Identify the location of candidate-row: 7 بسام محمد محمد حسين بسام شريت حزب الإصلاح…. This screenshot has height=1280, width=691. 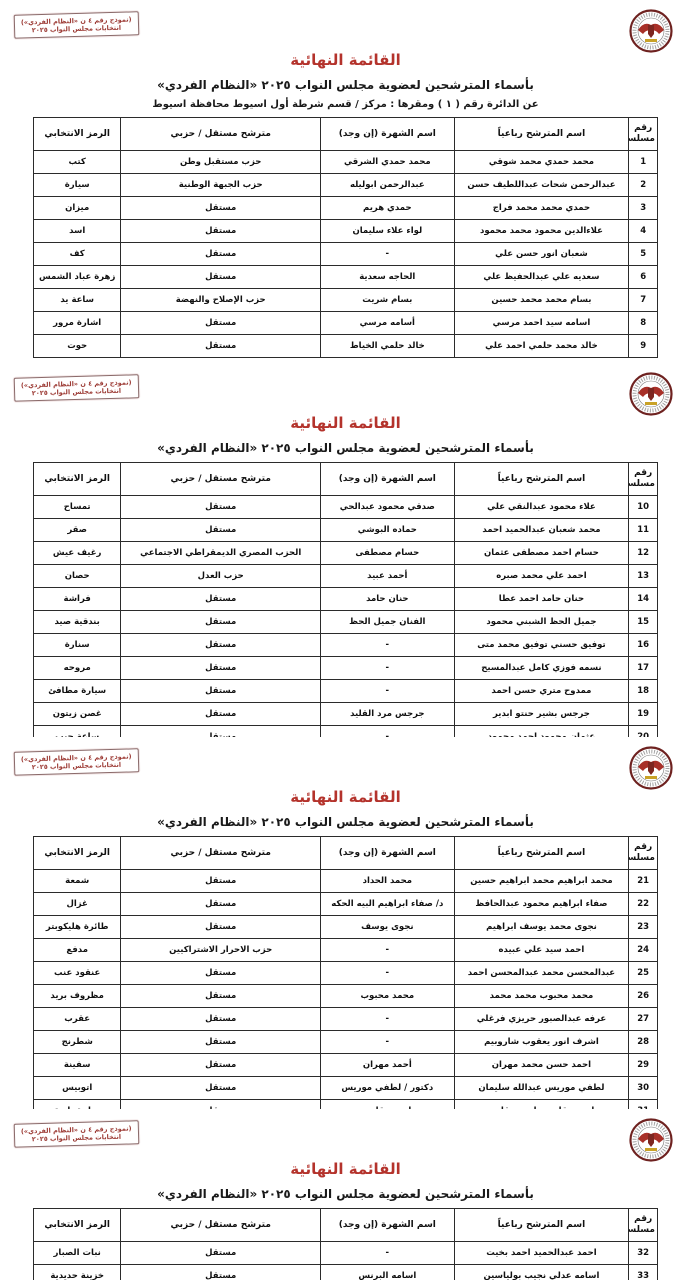
(345, 300).